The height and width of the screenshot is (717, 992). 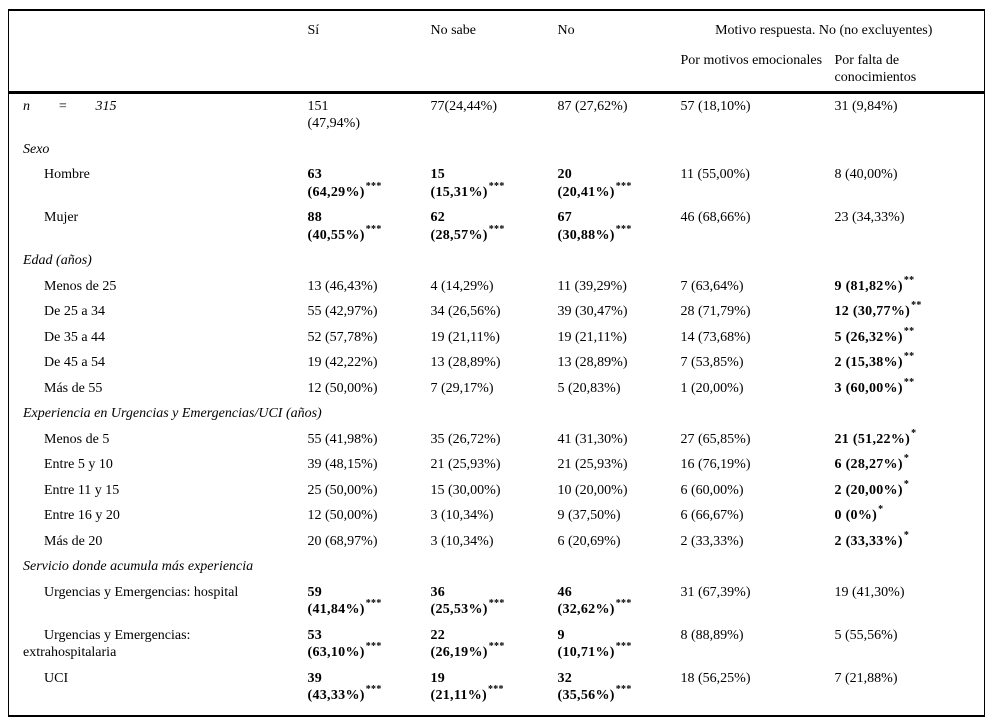 What do you see at coordinates (344, 644) in the screenshot?
I see `value-cell: 53 (63,10%)***` at bounding box center [344, 644].